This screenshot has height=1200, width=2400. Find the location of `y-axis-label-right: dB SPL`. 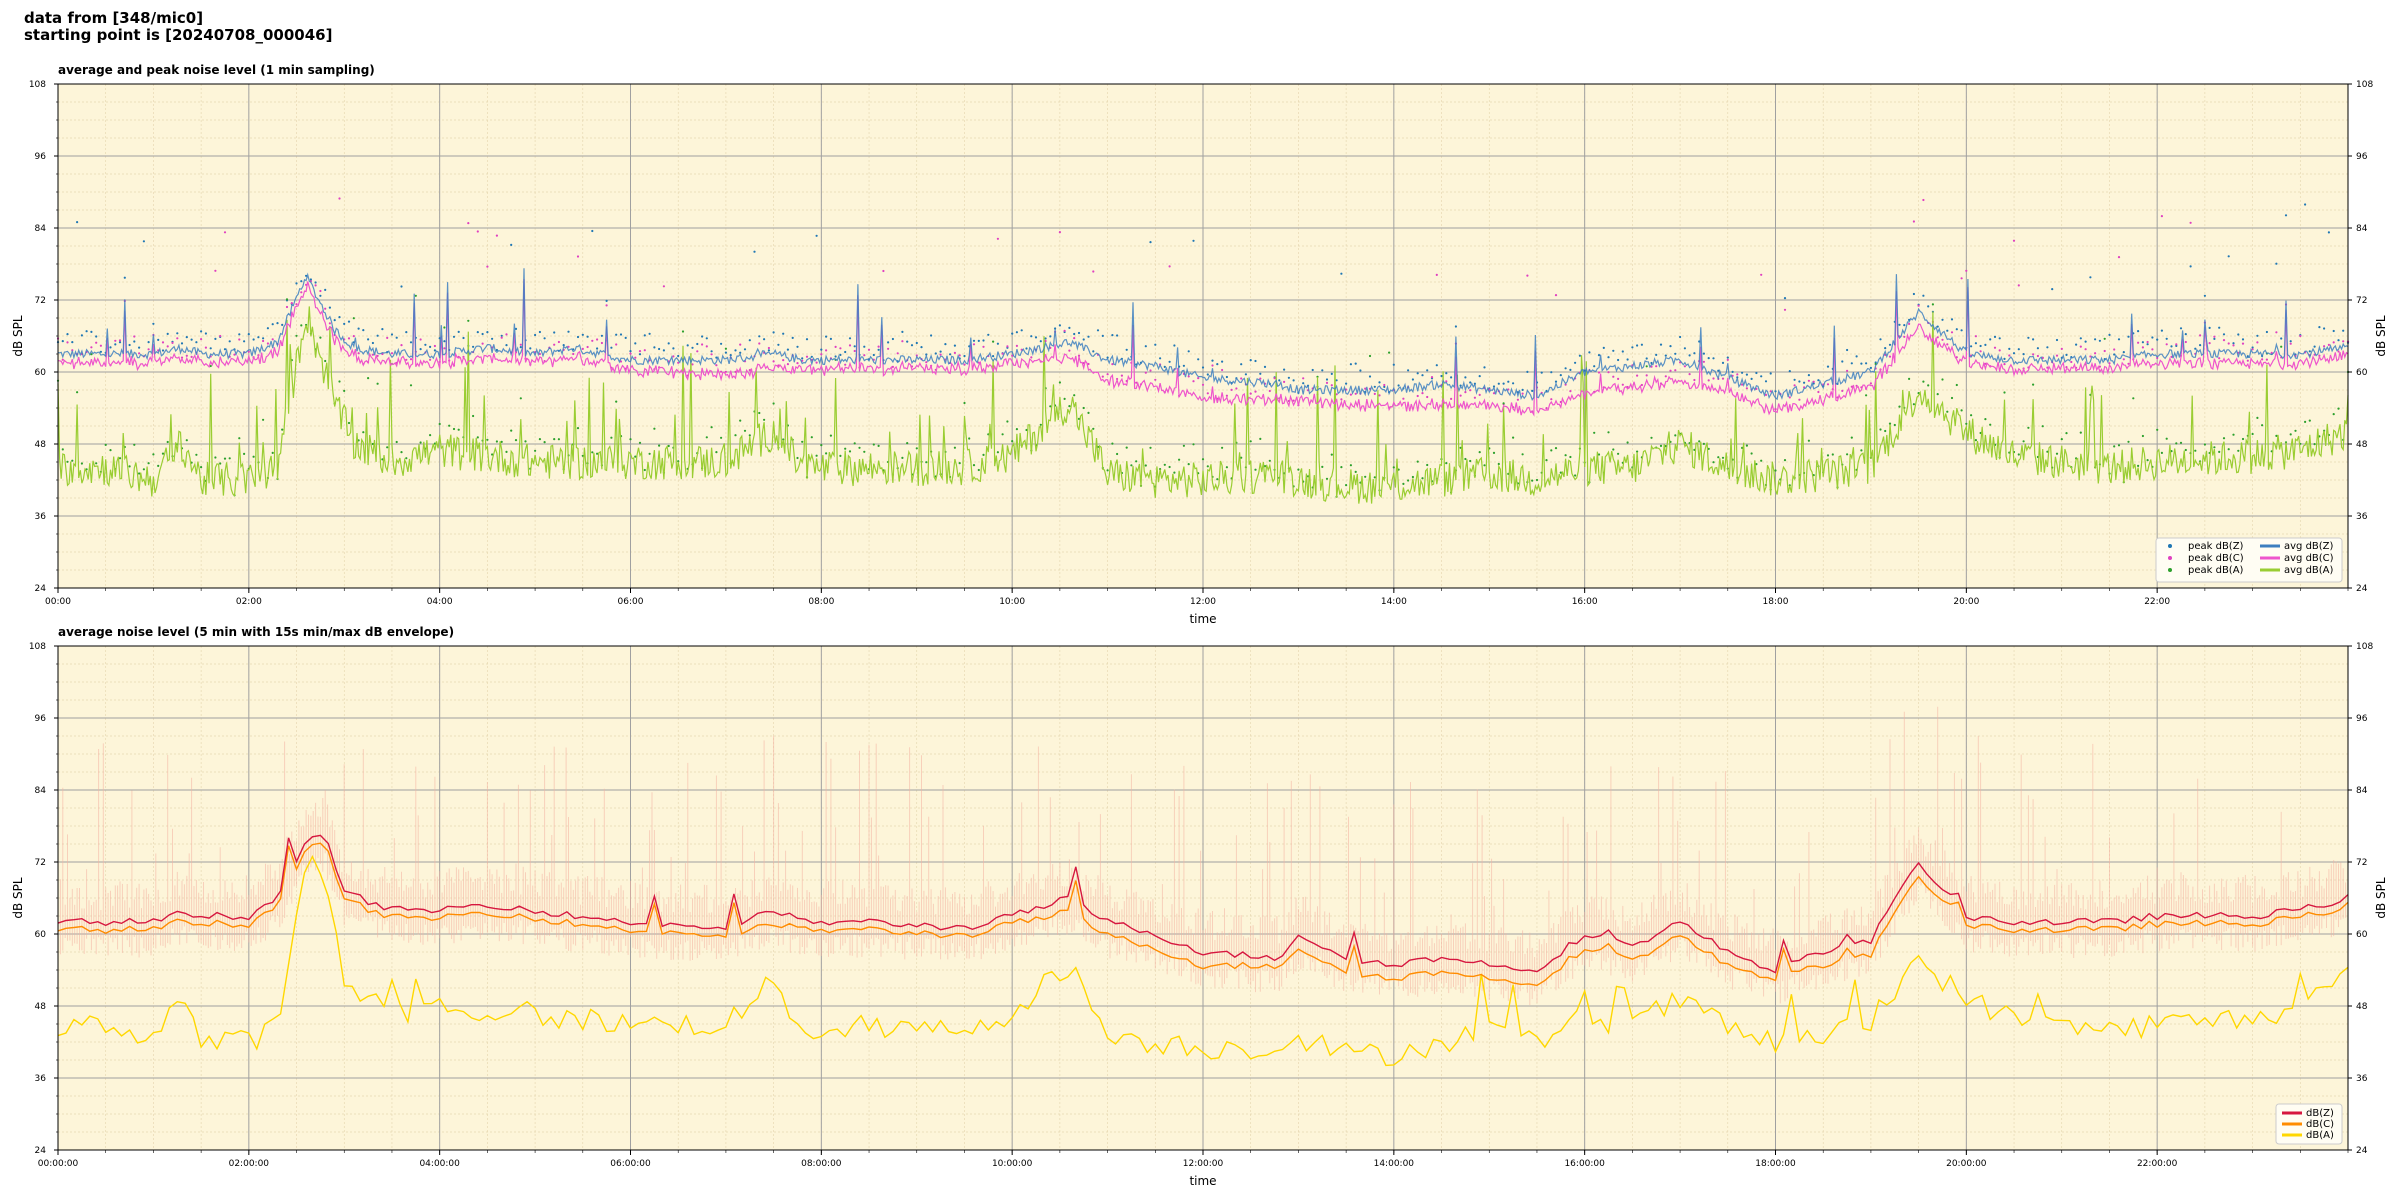

y-axis-label-right: dB SPL is located at coordinates (2381, 898).